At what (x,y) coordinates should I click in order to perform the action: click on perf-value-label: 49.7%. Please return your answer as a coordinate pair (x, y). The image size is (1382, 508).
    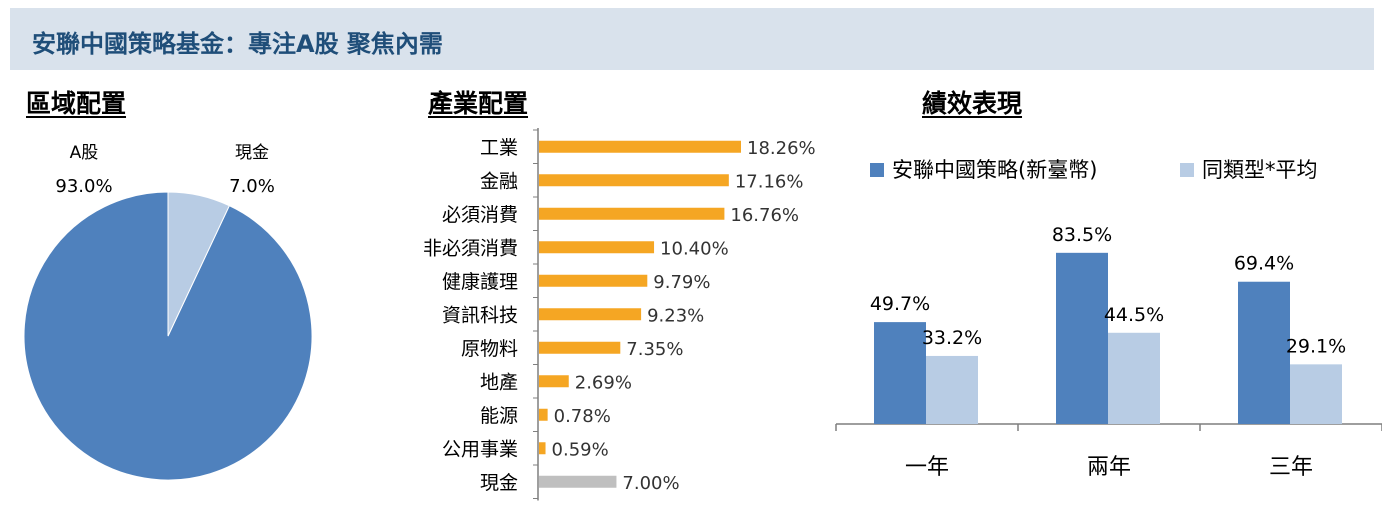
    Looking at the image, I should click on (900, 304).